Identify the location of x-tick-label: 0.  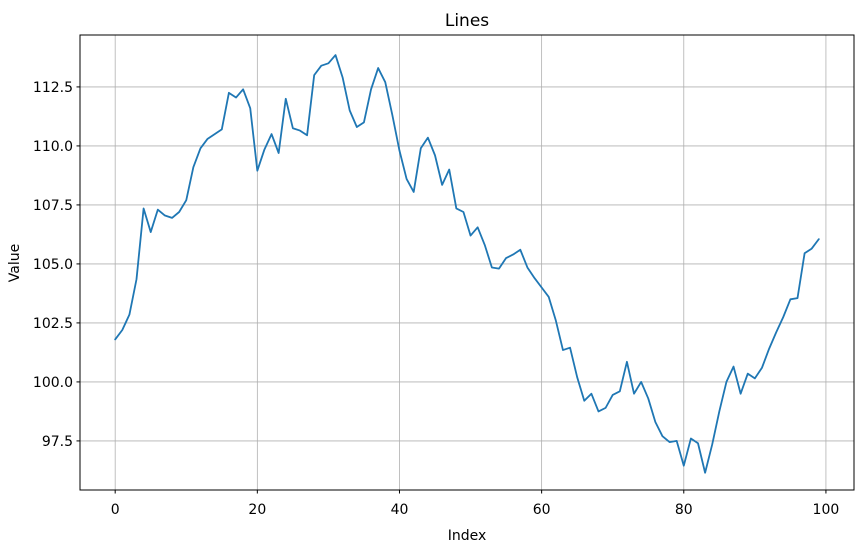
(115, 510).